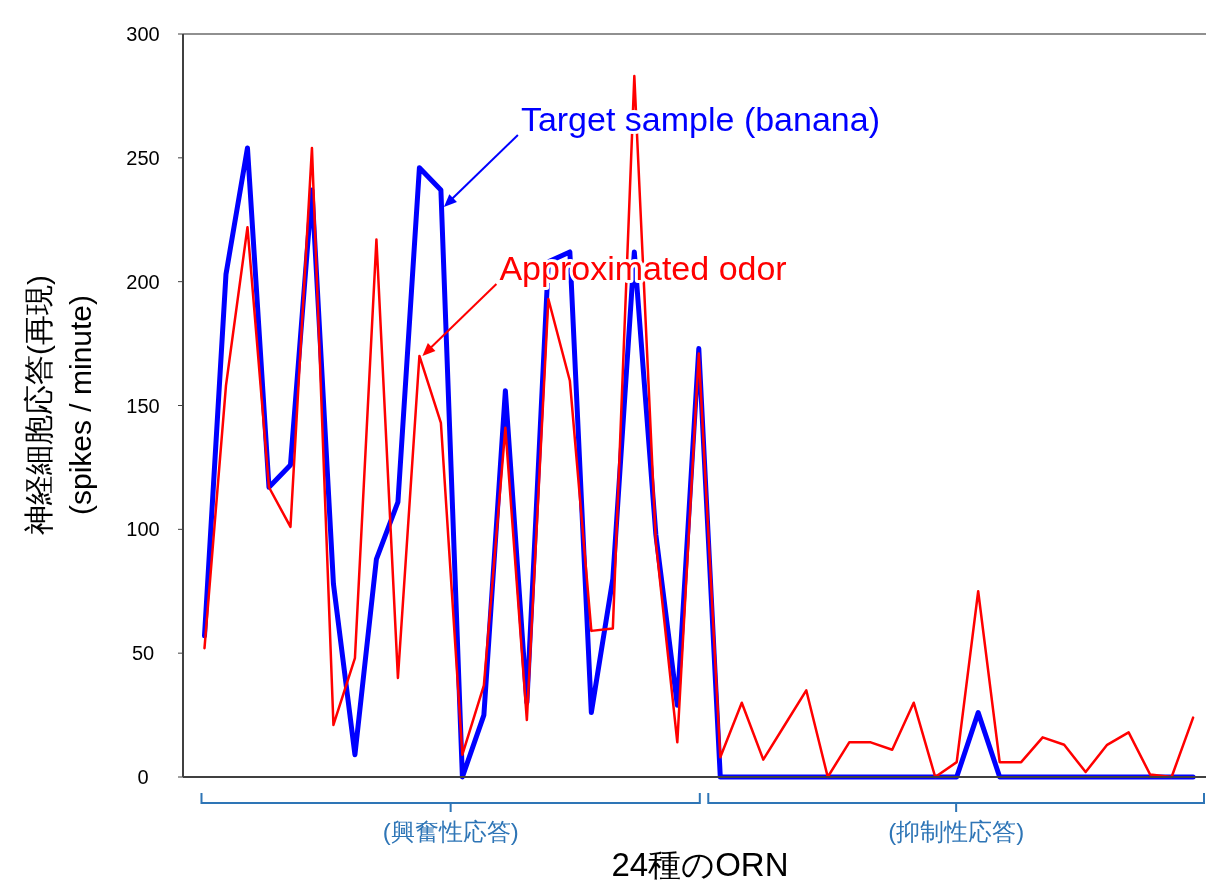  Describe the element at coordinates (143, 777) in the screenshot. I see `y-tick-label: 0` at that location.